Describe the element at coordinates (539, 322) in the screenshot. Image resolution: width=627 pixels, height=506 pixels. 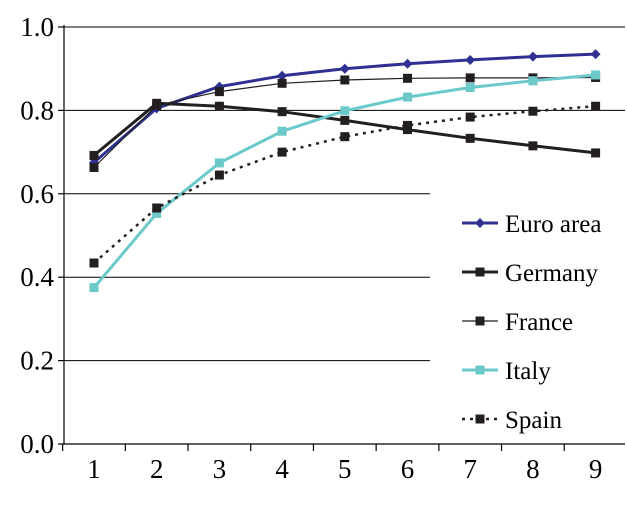
I see `legend-label: France` at that location.